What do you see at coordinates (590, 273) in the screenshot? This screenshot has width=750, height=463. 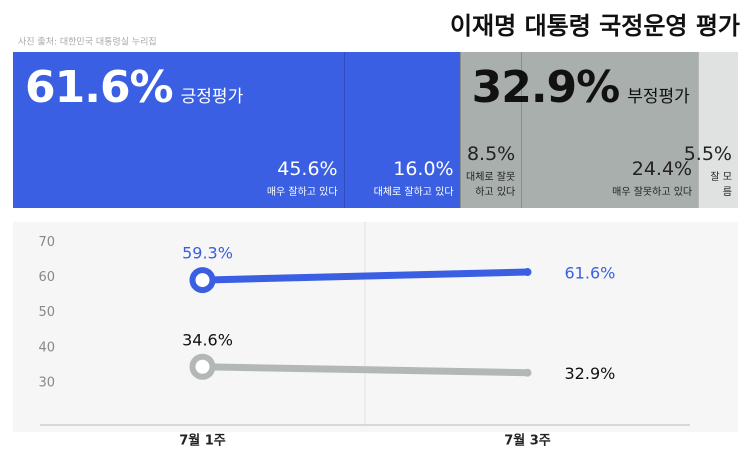 I see `value-label: 61.6%` at bounding box center [590, 273].